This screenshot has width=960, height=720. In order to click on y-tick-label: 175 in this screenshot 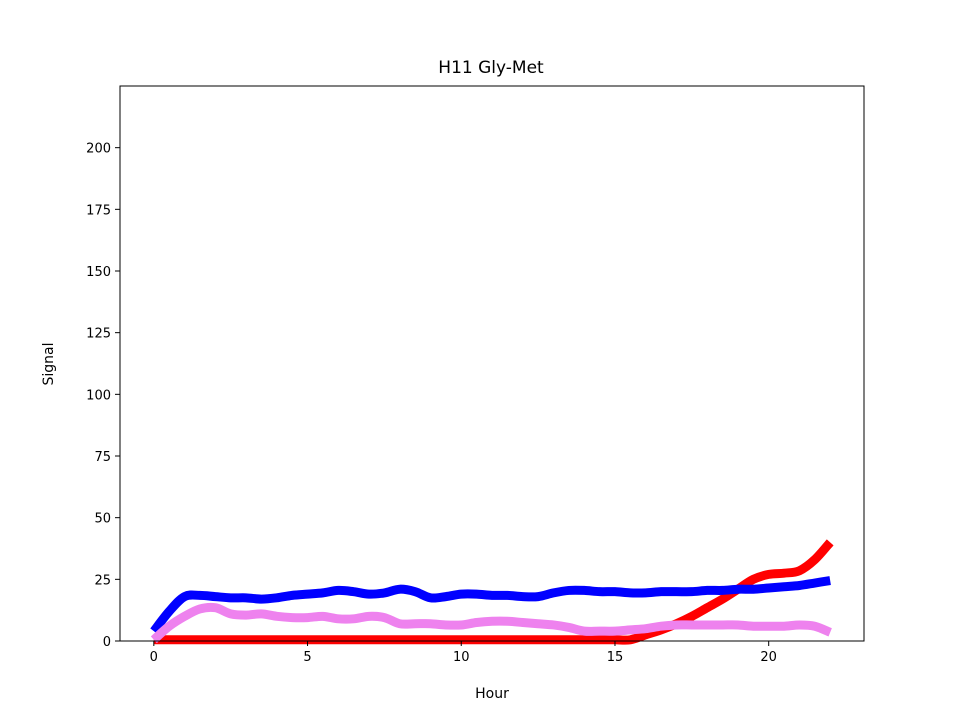, I will do `click(98, 210)`.